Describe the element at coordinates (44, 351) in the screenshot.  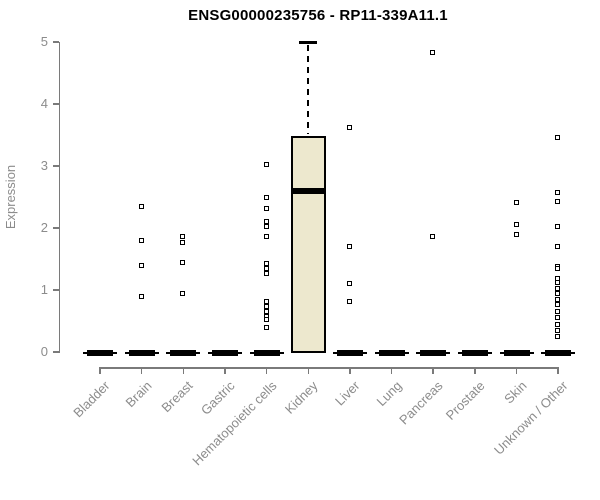
I see `y-tick-label: 0` at that location.